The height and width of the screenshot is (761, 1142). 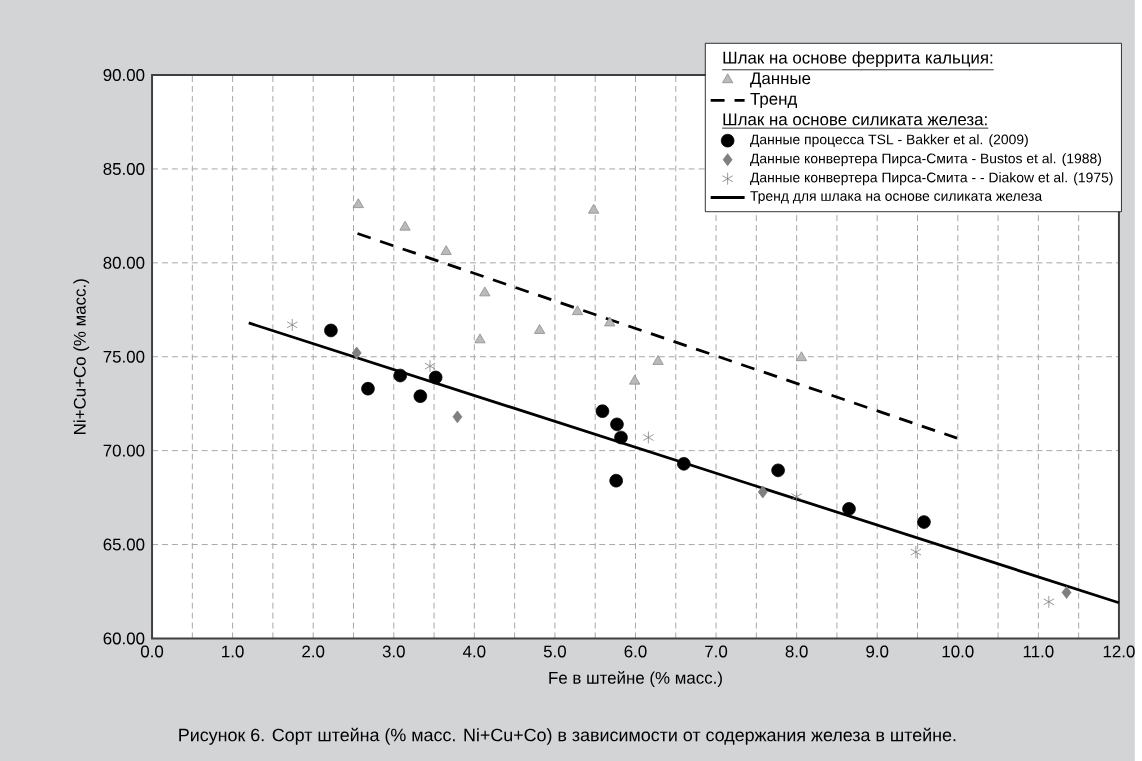 I want to click on legend-label: Данные, so click(x=780, y=80).